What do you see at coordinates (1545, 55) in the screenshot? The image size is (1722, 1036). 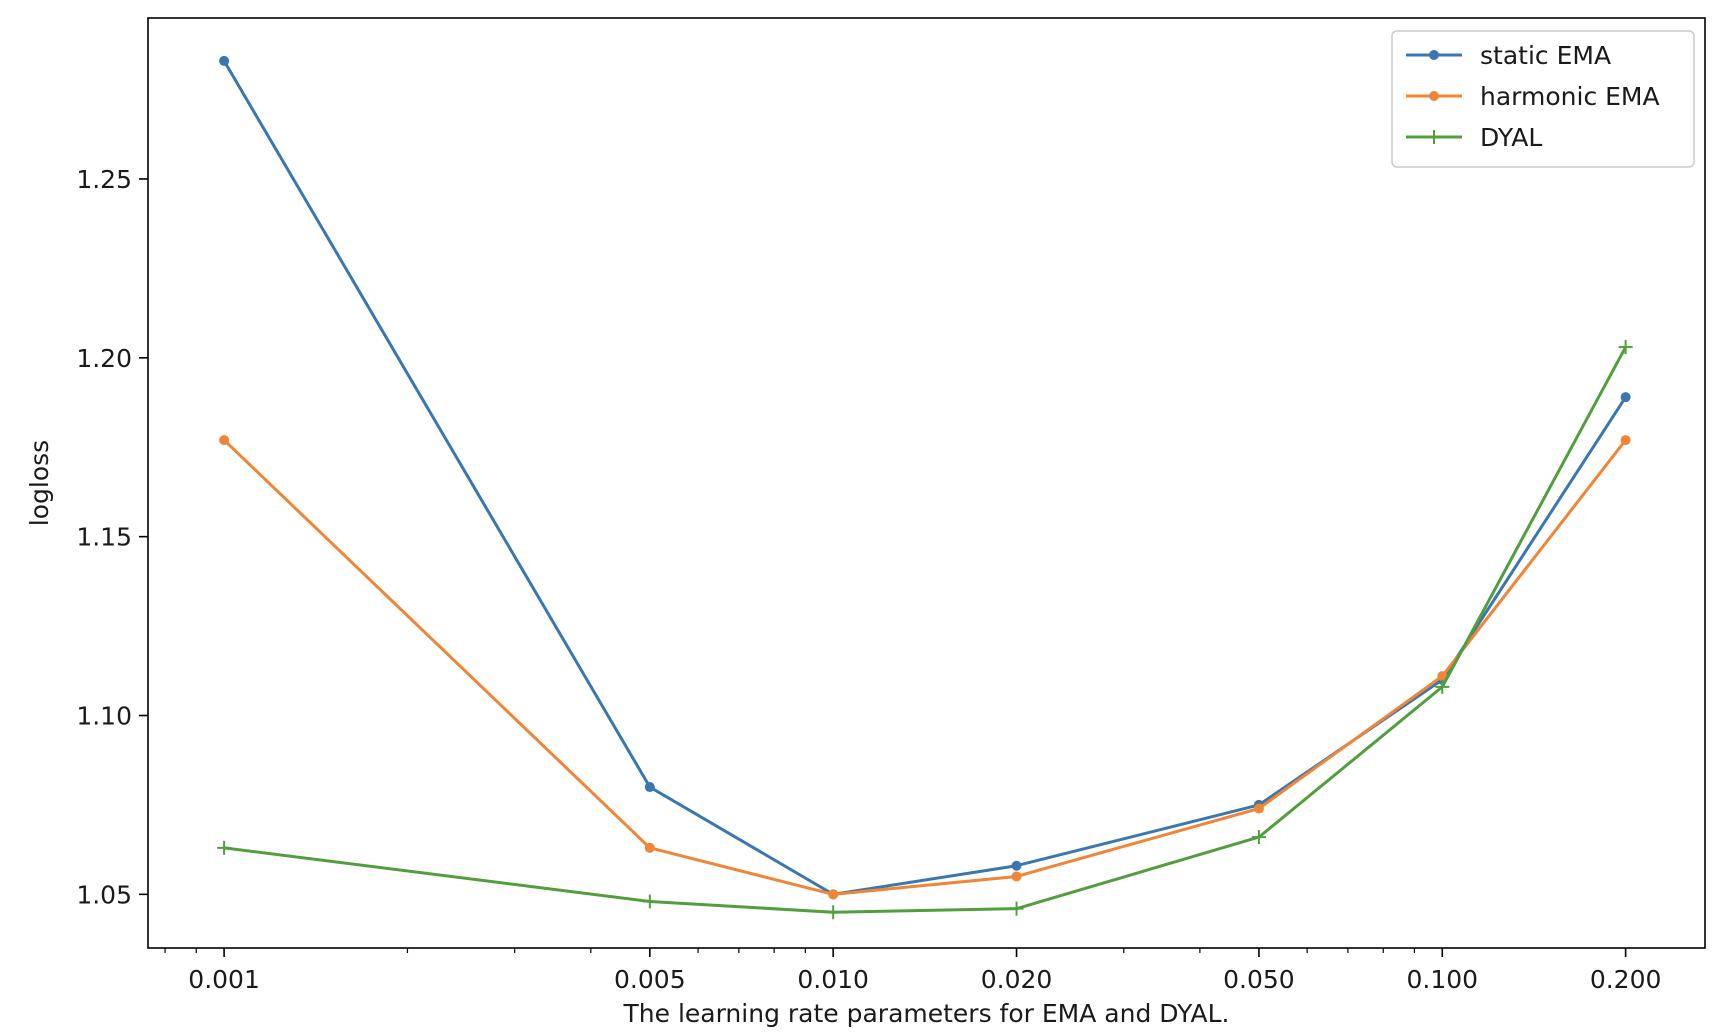 I see `legend-label: static EMA` at bounding box center [1545, 55].